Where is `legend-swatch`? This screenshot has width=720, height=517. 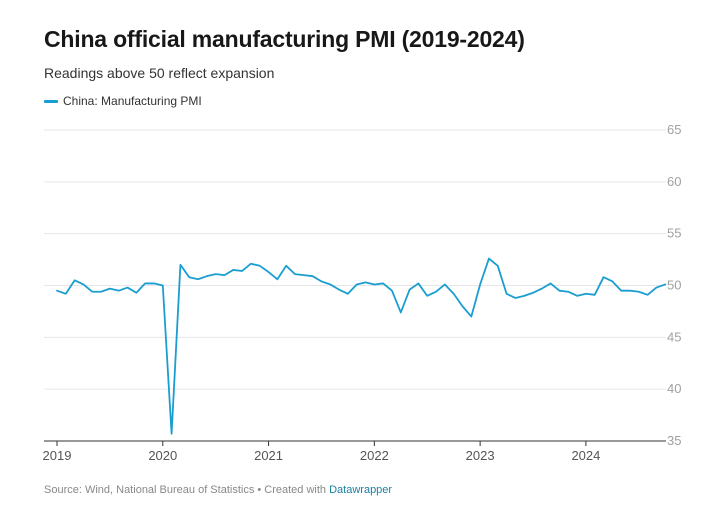
legend-swatch is located at coordinates (51, 101).